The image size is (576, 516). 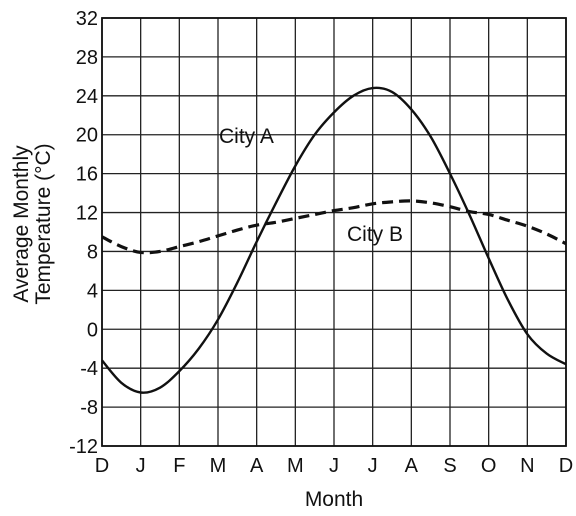 I want to click on series-line-city-b, so click(x=334, y=227).